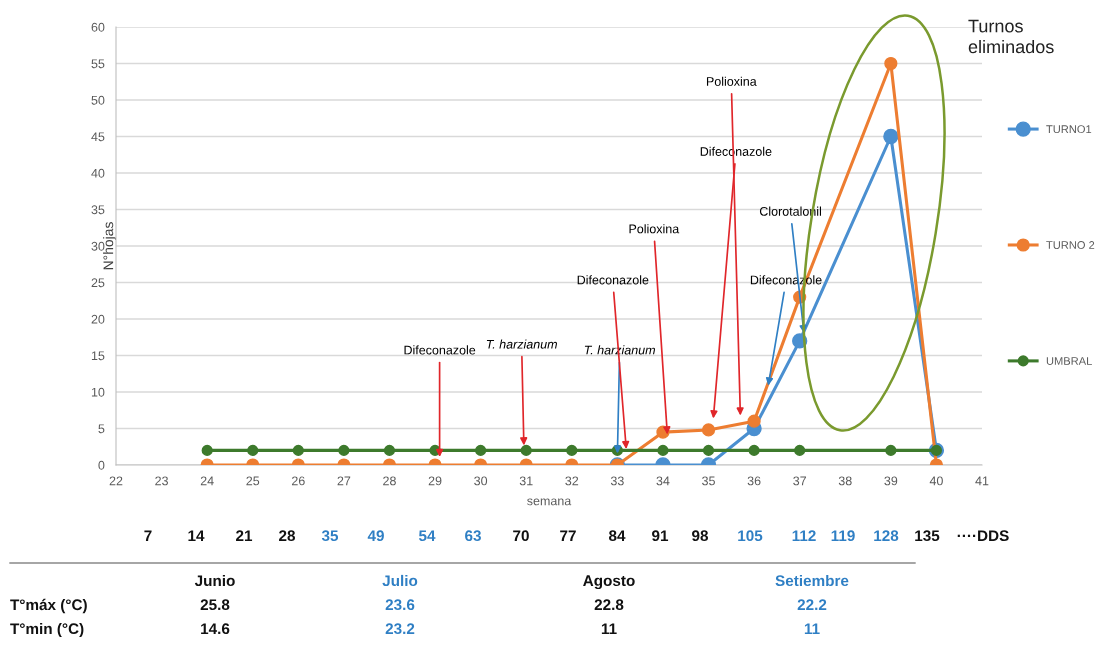  Describe the element at coordinates (98, 100) in the screenshot. I see `y-tick-label: 50` at that location.